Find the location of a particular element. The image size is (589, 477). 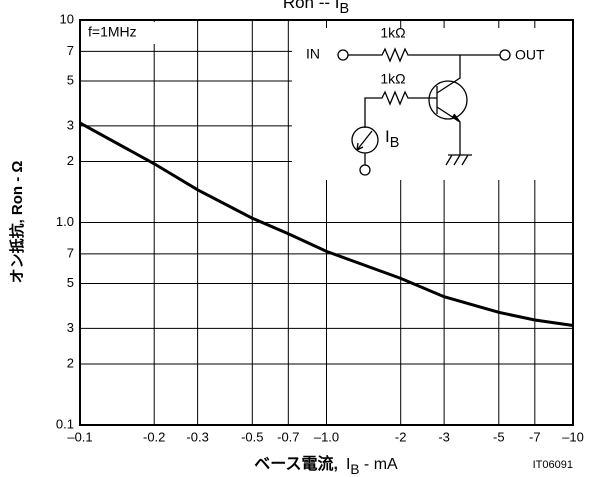

x-tick-label: -7 is located at coordinates (535, 436).